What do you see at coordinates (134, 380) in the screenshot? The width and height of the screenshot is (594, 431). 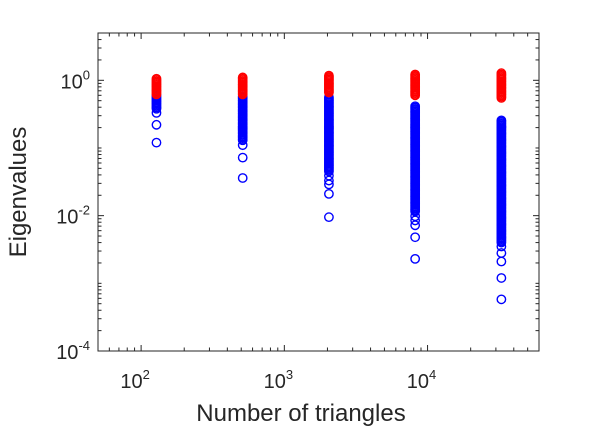 I see `x-tick-label: 10²` at bounding box center [134, 380].